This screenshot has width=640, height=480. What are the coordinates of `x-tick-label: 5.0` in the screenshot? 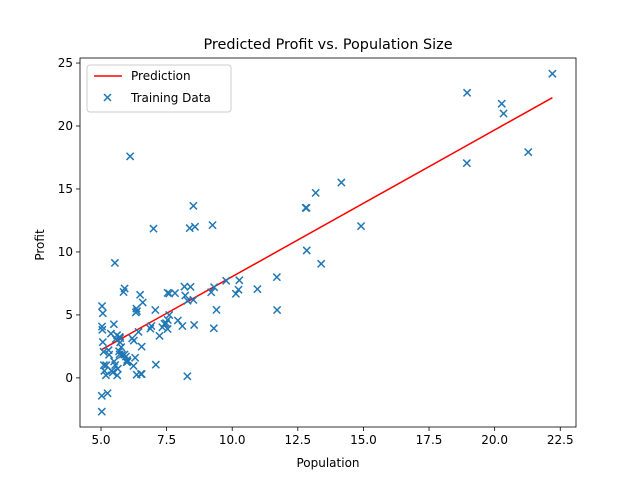 It's located at (100, 440).